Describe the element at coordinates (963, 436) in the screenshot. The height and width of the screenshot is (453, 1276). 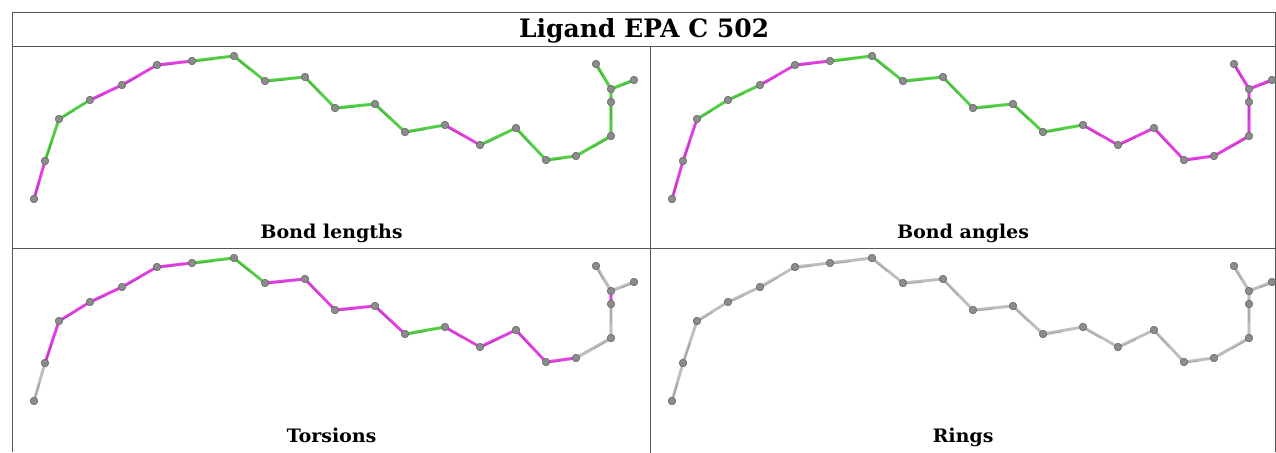
I see `caption-rings: Rings` at that location.